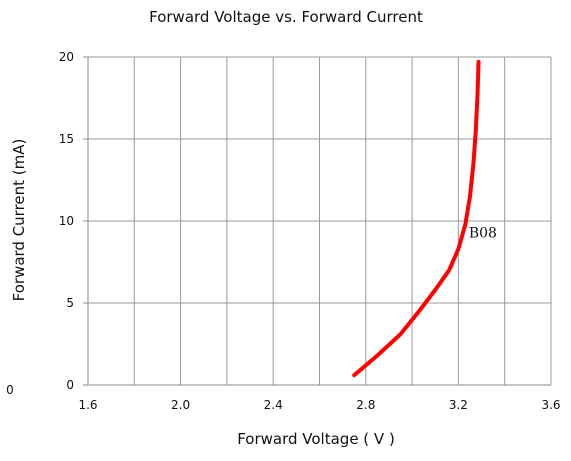  Describe the element at coordinates (316, 439) in the screenshot. I see `x-axis-title: Forward Voltage ( V )` at that location.